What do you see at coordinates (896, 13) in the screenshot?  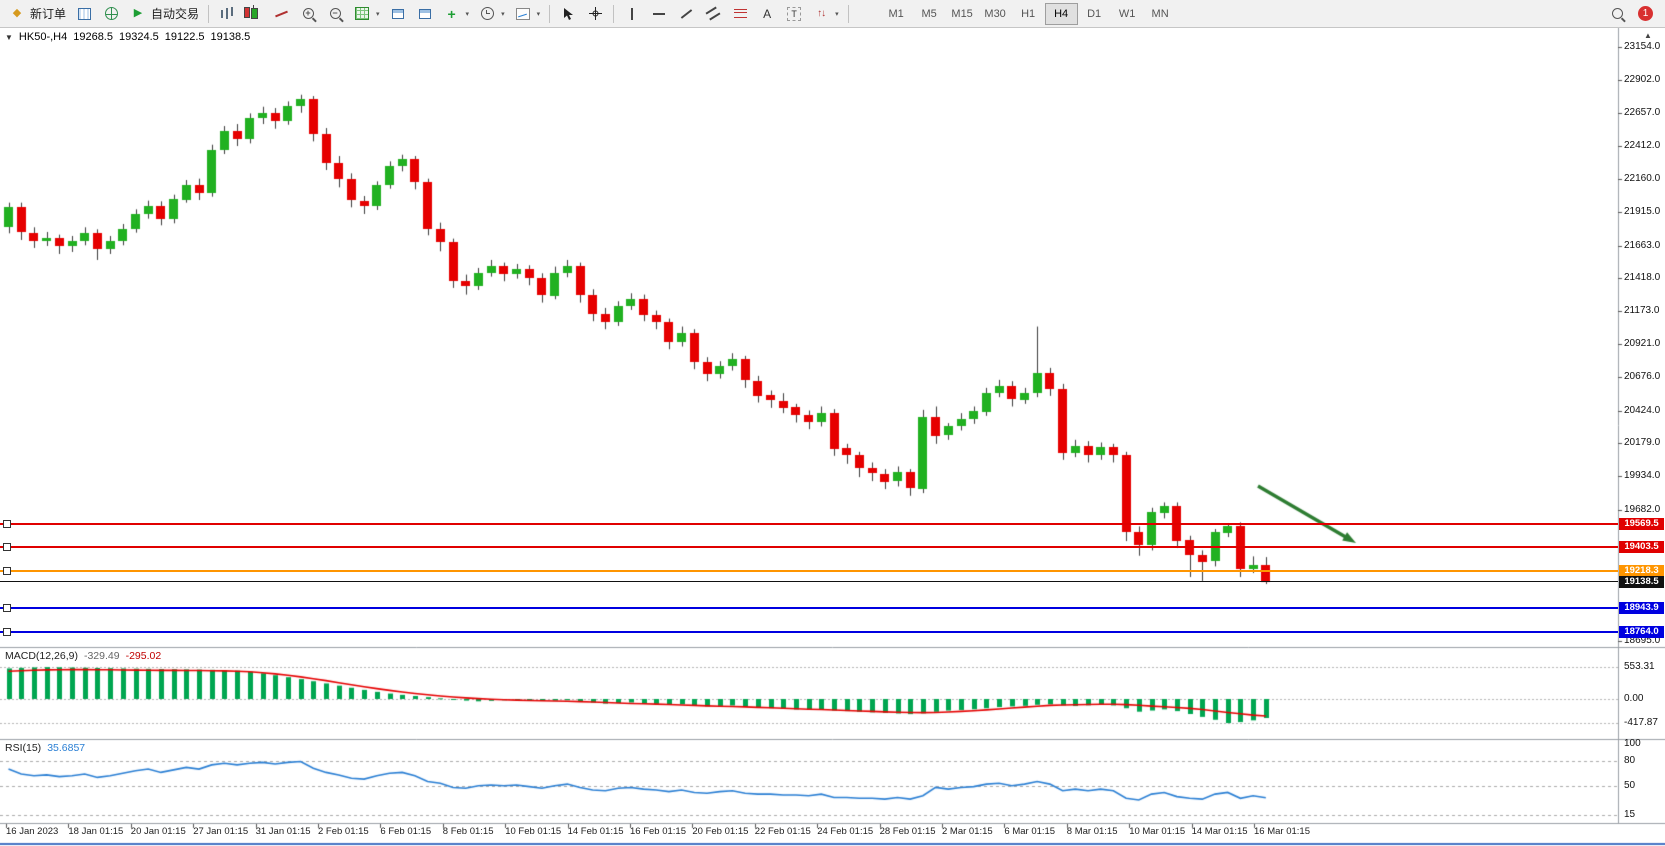 I see `timeframe-button-m1: M1` at bounding box center [896, 13].